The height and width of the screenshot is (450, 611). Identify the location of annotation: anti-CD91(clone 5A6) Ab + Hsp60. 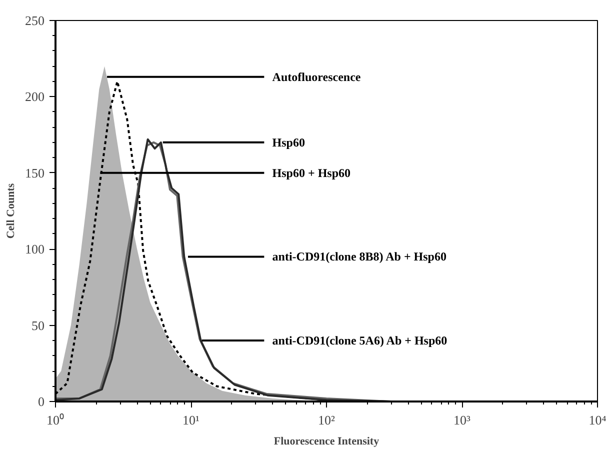
(360, 341).